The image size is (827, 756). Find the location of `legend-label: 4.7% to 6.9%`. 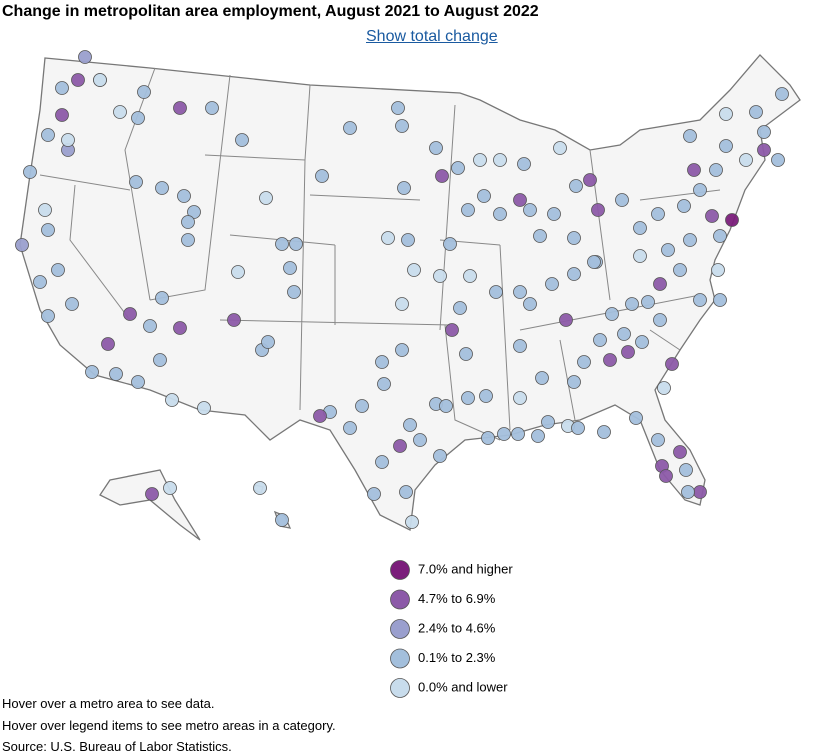

legend-label: 4.7% to 6.9% is located at coordinates (457, 598).